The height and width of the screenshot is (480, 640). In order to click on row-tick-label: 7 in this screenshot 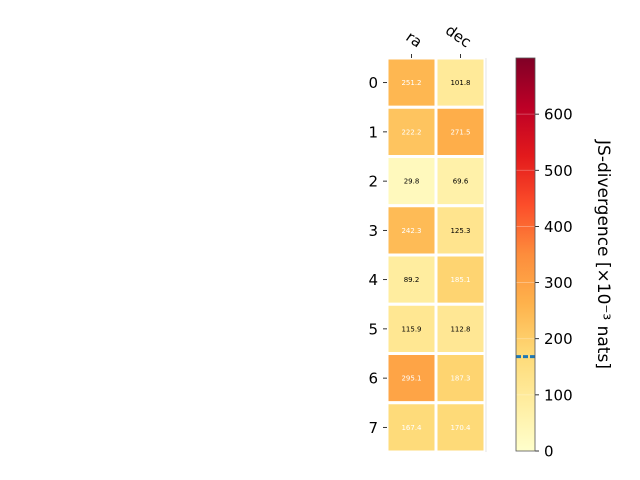, I will do `click(373, 428)`.